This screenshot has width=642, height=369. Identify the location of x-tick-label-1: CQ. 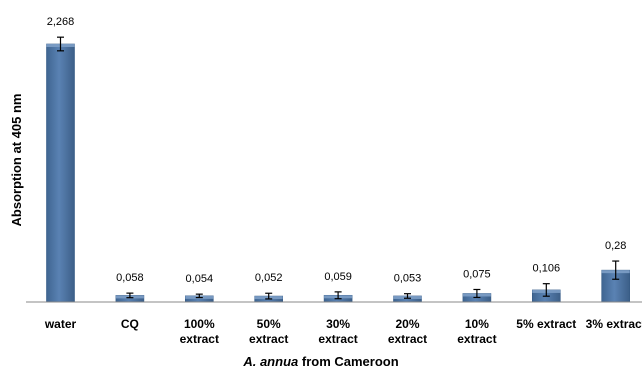
(130, 324).